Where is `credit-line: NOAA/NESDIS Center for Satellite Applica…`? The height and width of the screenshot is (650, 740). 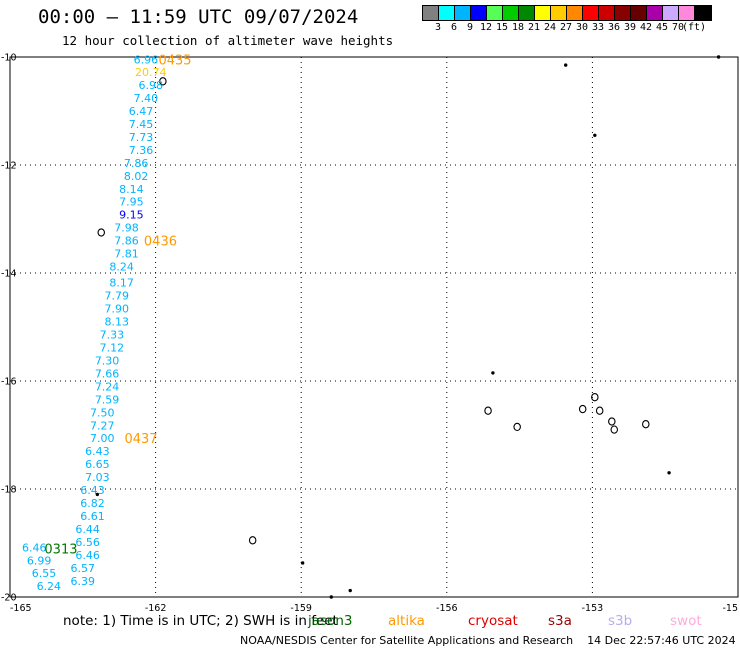 credit-line: NOAA/NESDIS Center for Satellite Applica… is located at coordinates (488, 640).